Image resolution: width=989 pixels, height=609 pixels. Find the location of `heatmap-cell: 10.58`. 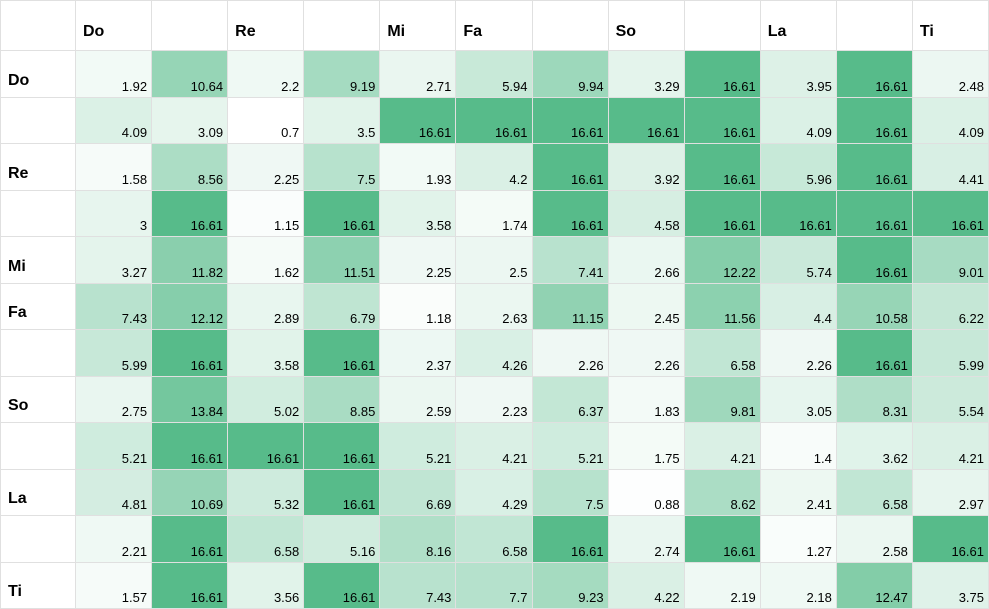

heatmap-cell: 10.58 is located at coordinates (874, 306).